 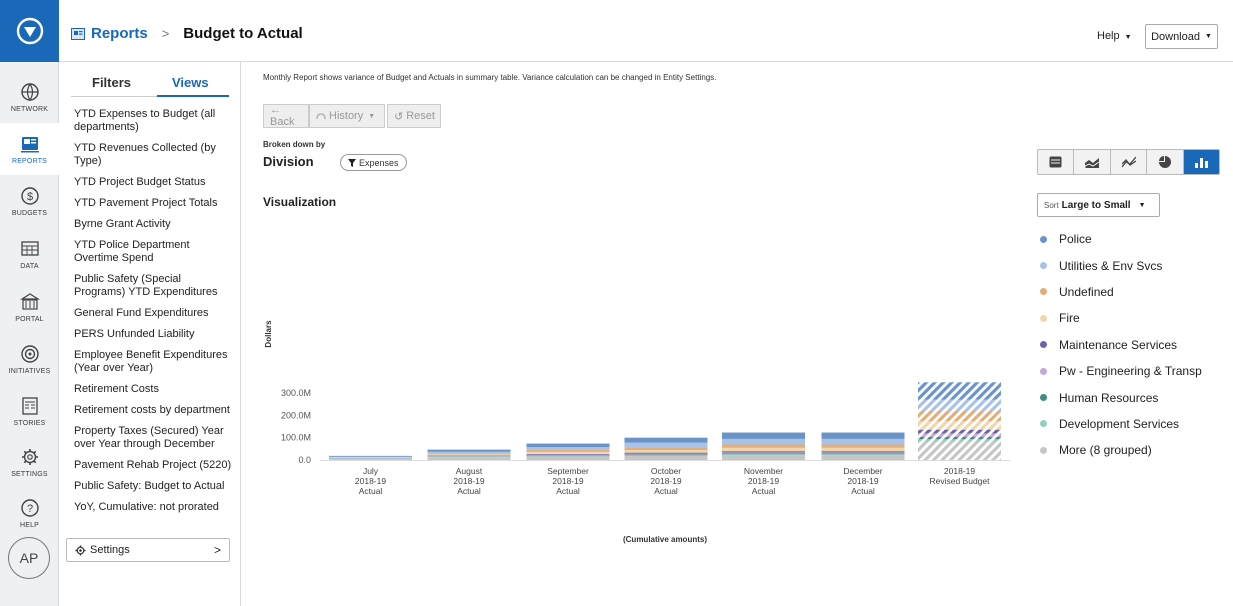 What do you see at coordinates (1135, 424) in the screenshot?
I see `legend-item: Development Services` at bounding box center [1135, 424].